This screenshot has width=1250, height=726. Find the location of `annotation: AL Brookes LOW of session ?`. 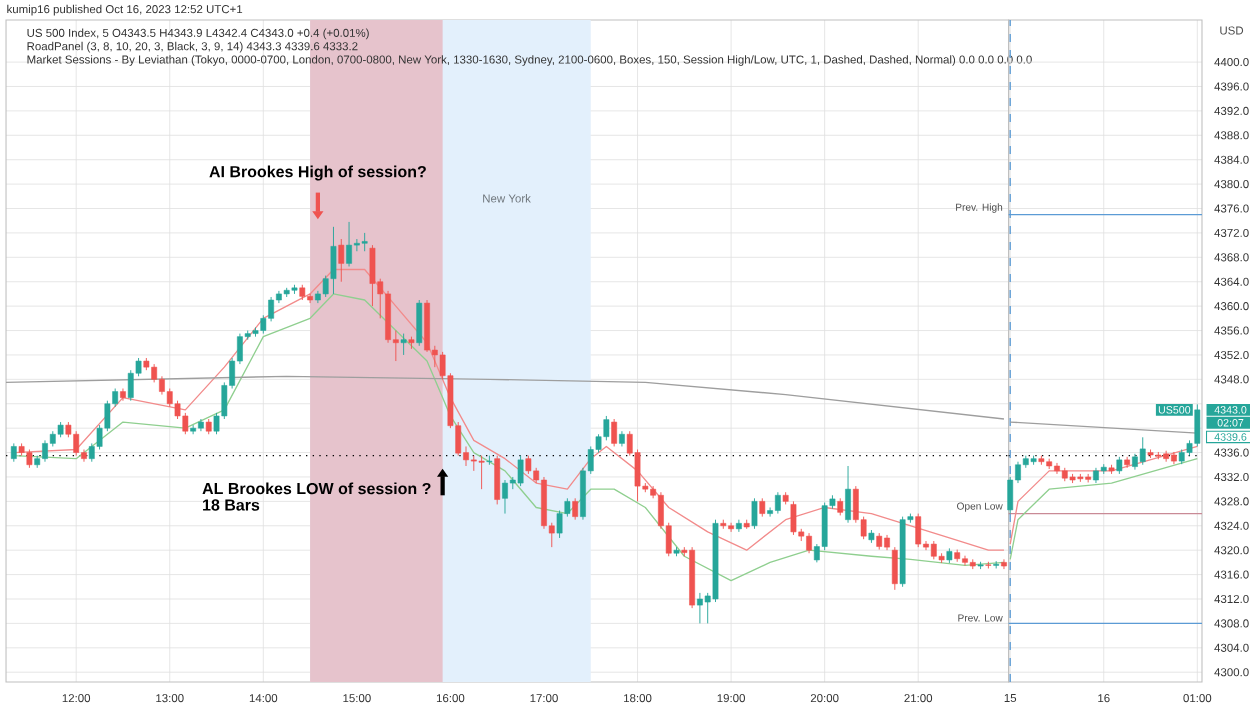

annotation: AL Brookes LOW of session ? is located at coordinates (316, 488).